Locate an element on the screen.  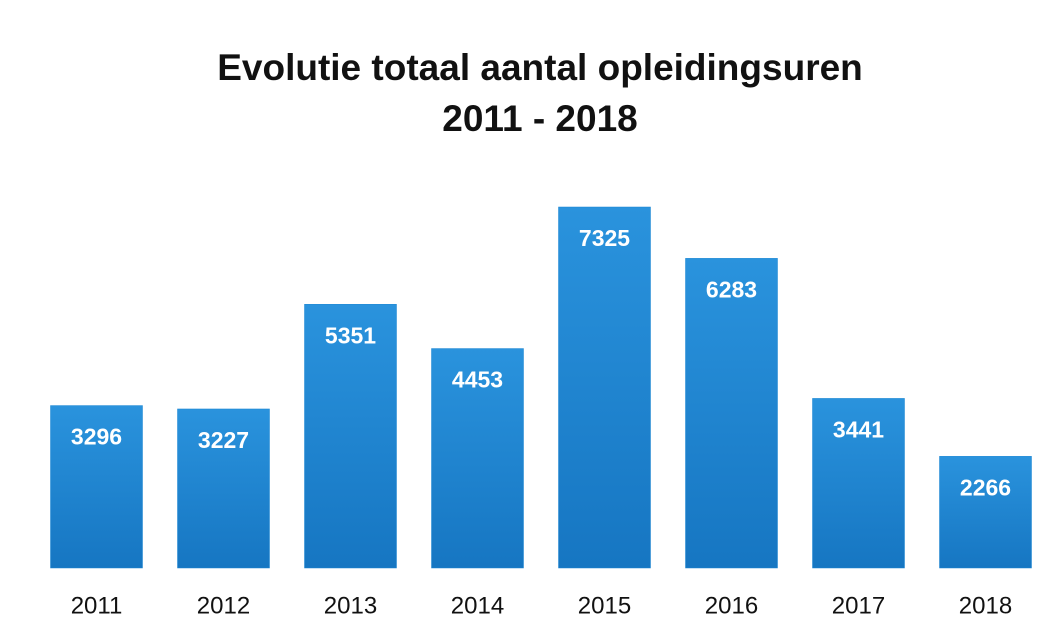
value-label: 7325 is located at coordinates (604, 238).